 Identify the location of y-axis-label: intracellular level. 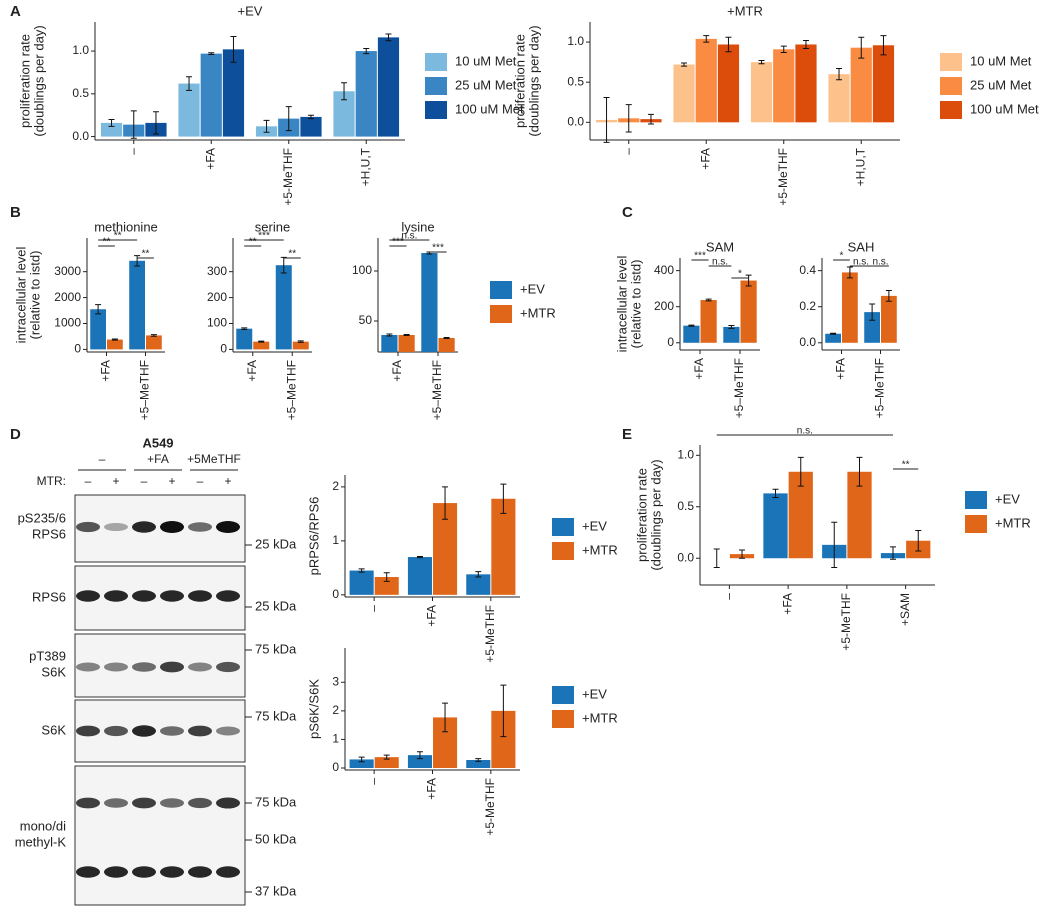
(20, 294).